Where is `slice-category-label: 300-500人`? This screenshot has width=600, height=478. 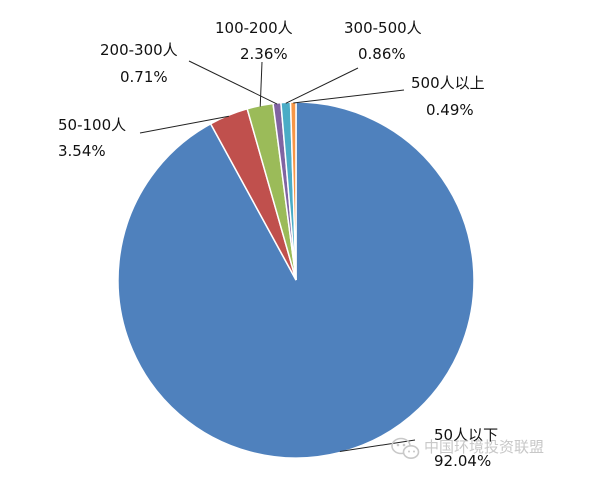 slice-category-label: 300-500人 is located at coordinates (383, 28).